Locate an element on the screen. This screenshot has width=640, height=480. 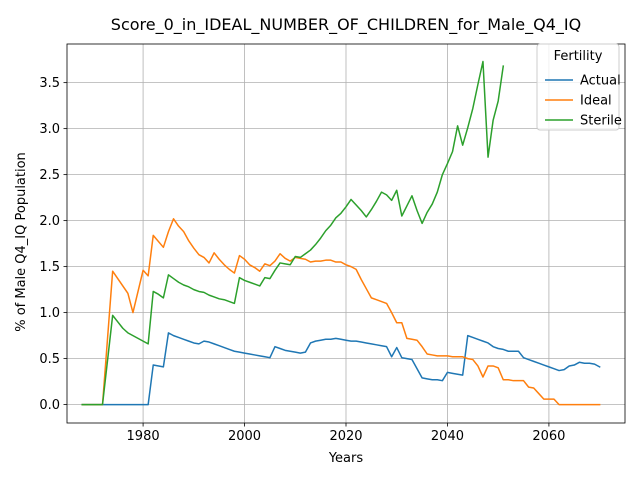
x-tick-label: 2000 is located at coordinates (244, 436).